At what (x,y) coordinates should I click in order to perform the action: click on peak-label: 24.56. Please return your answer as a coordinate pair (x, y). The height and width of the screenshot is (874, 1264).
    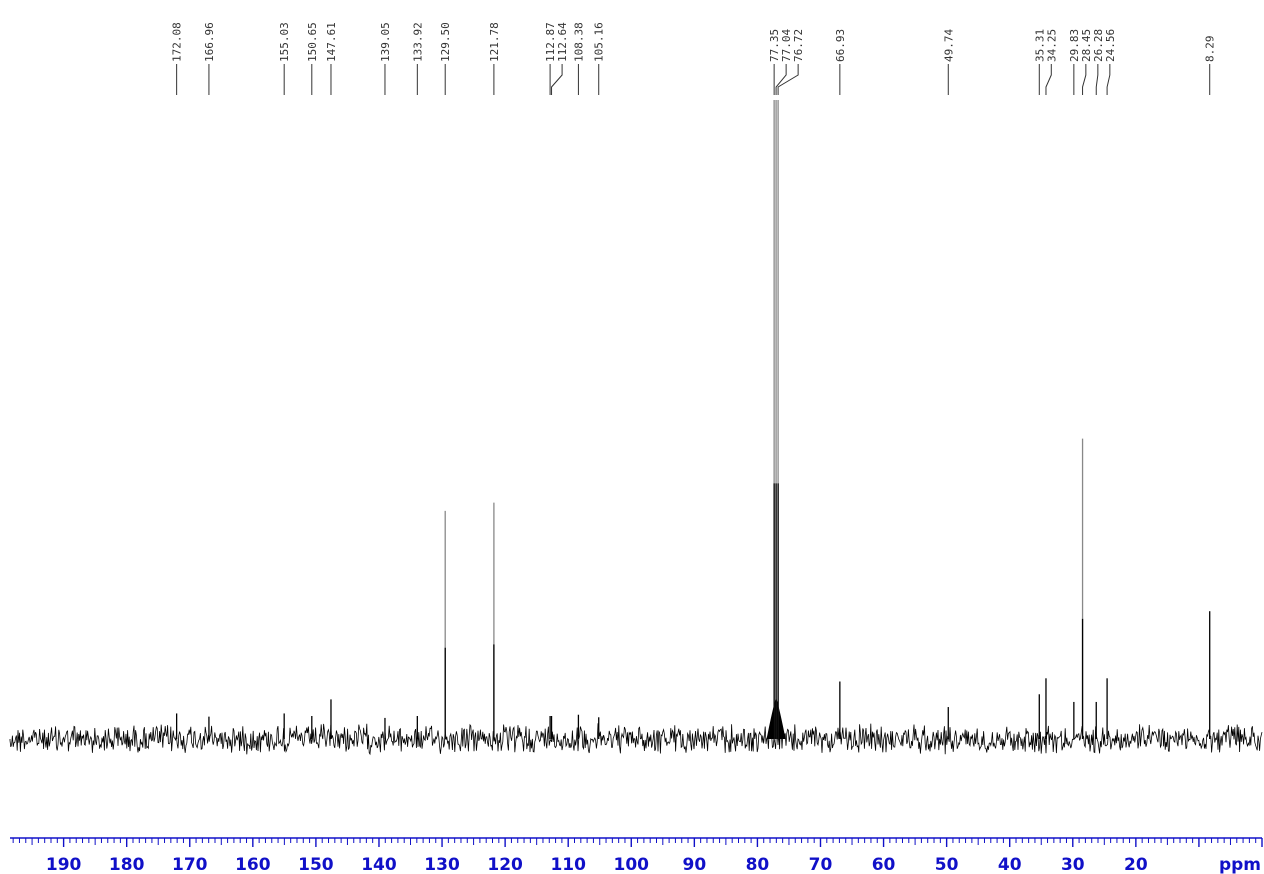
    Looking at the image, I should click on (1110, 62).